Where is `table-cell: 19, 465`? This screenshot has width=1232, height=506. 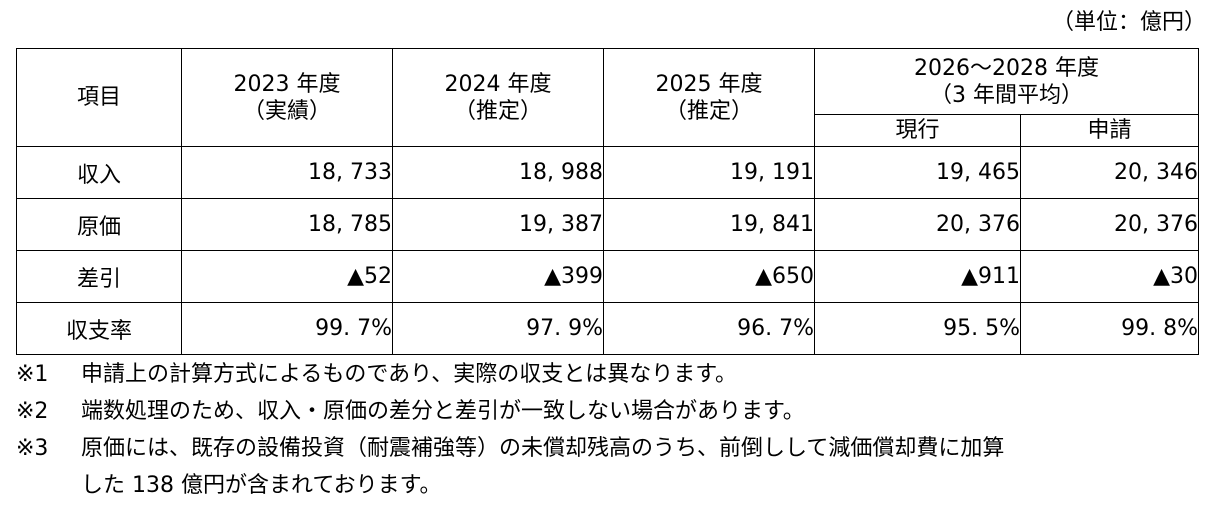 table-cell: 19, 465 is located at coordinates (917, 172).